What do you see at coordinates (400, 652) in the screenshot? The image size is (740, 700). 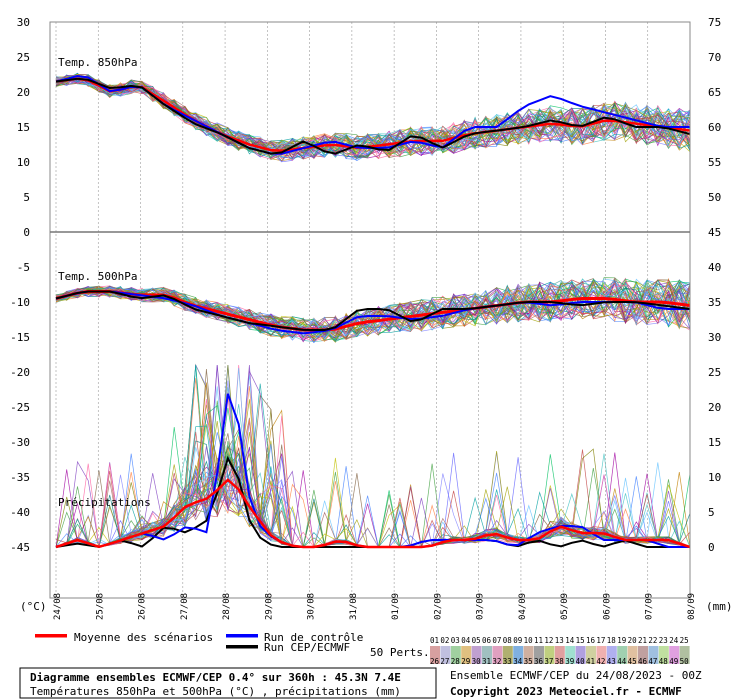 I see `legend-perts-label: 50 Perts.` at bounding box center [400, 652].